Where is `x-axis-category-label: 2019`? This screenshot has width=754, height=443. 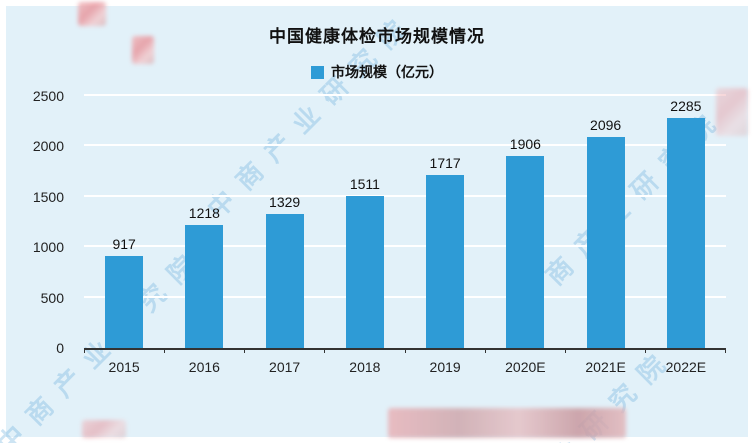
x-axis-category-label: 2019 is located at coordinates (445, 367).